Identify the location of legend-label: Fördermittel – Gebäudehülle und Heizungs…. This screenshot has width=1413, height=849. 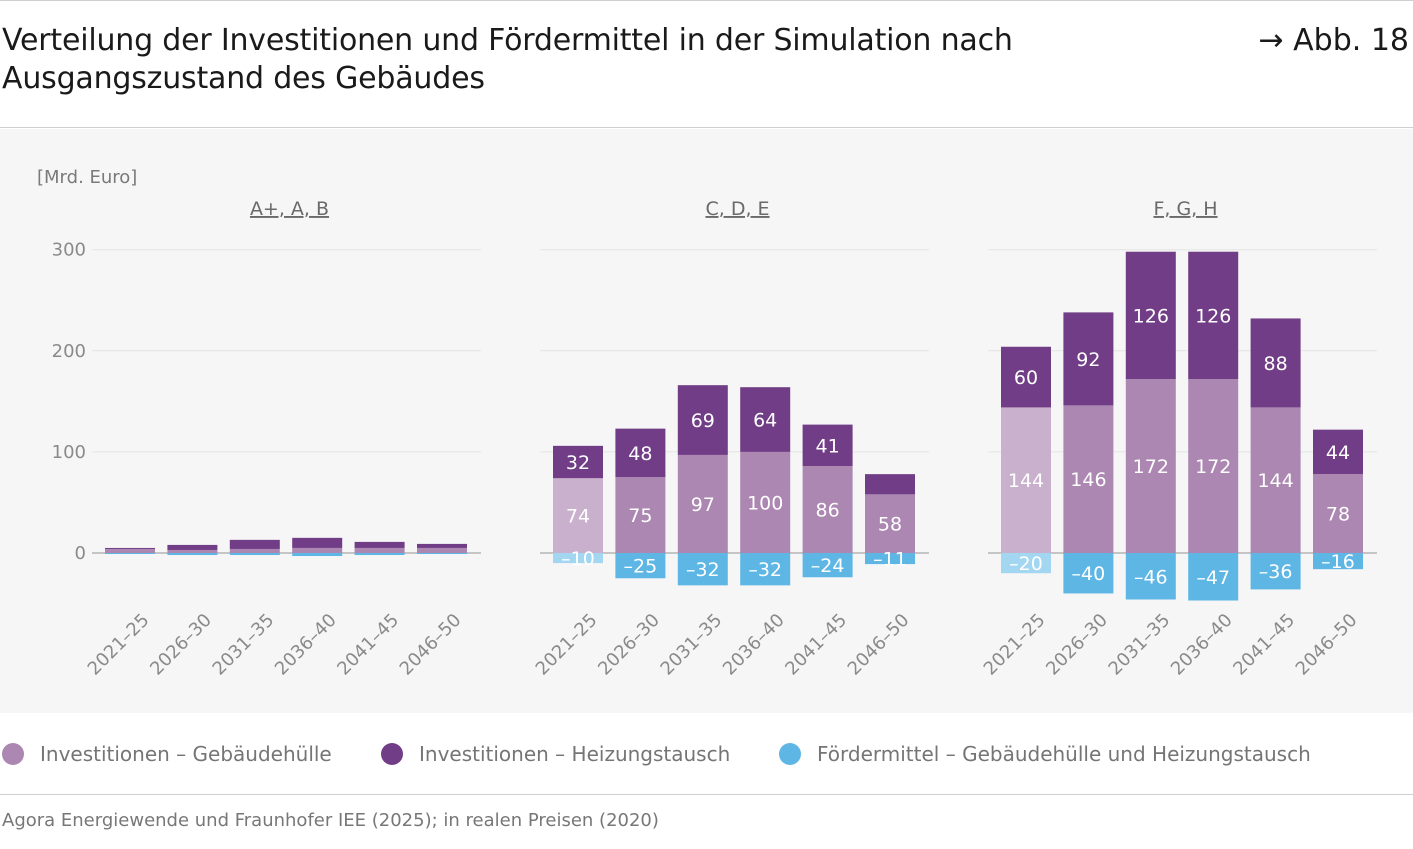
(1064, 754).